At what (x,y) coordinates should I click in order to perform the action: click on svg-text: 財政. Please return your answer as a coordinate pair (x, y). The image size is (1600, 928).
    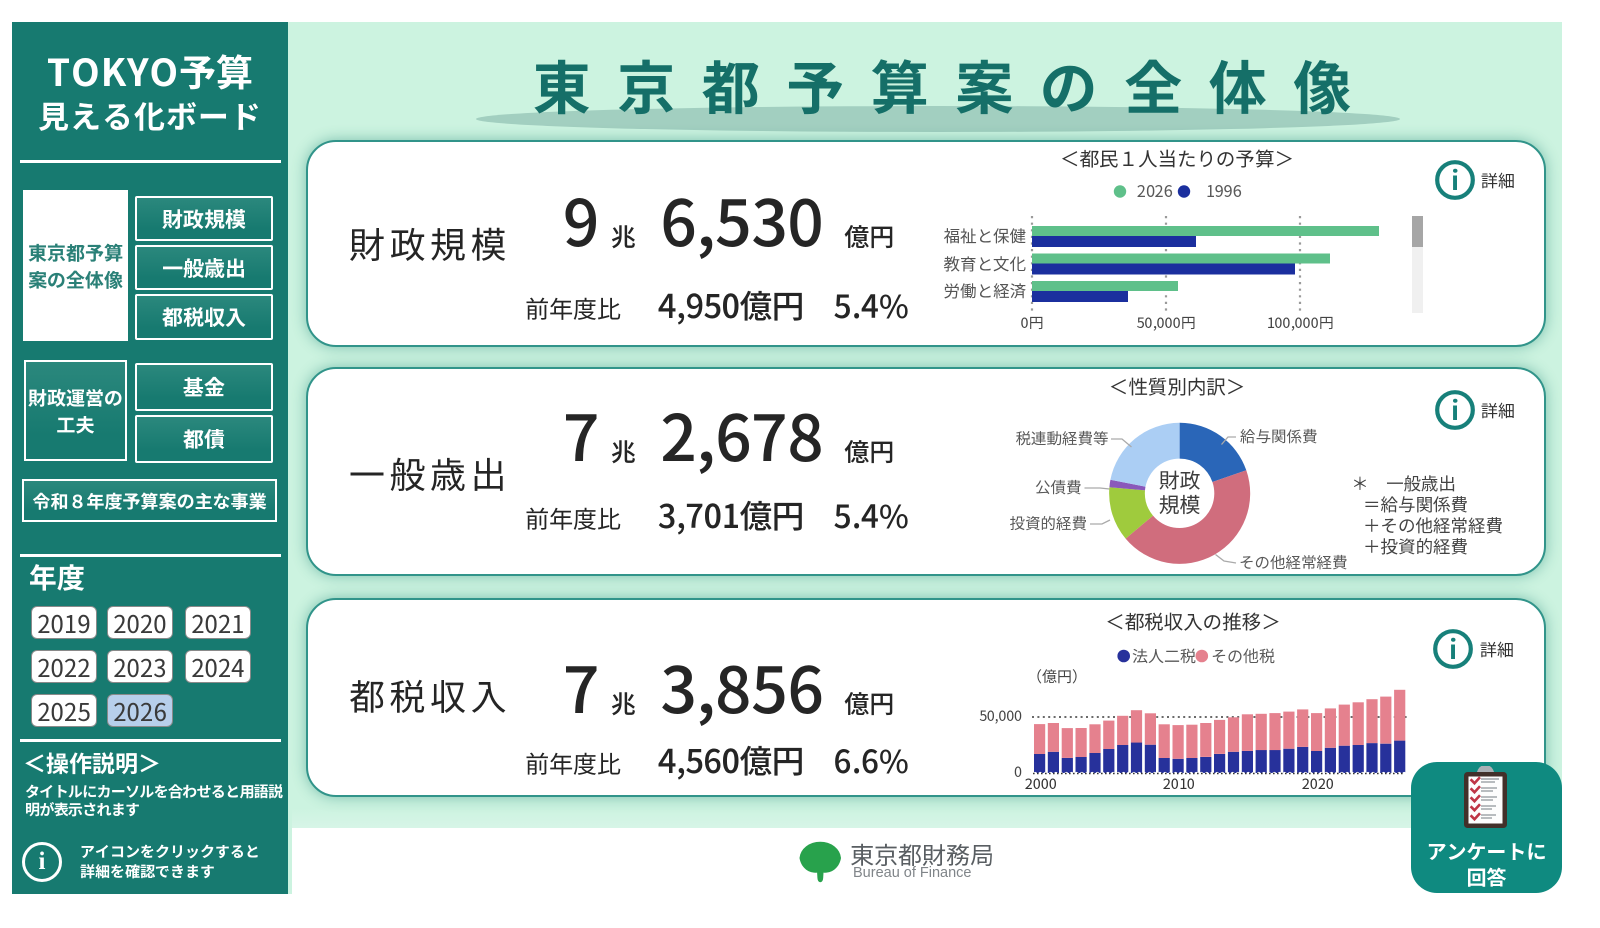
    Looking at the image, I should click on (1180, 480).